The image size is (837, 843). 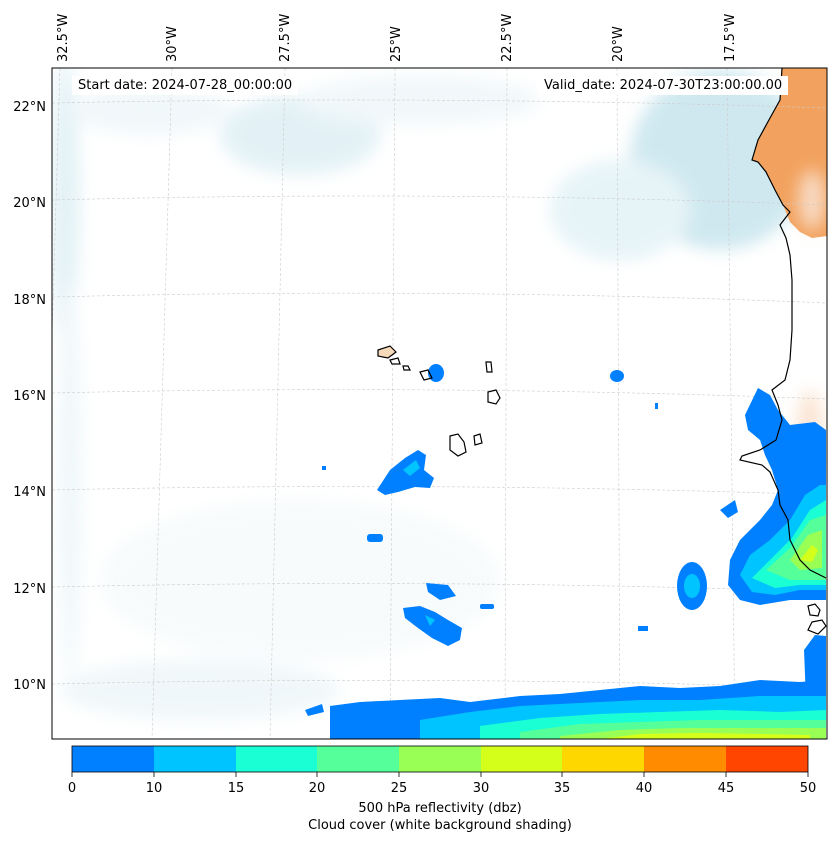 I want to click on colorbar-tick: 40, so click(x=644, y=788).